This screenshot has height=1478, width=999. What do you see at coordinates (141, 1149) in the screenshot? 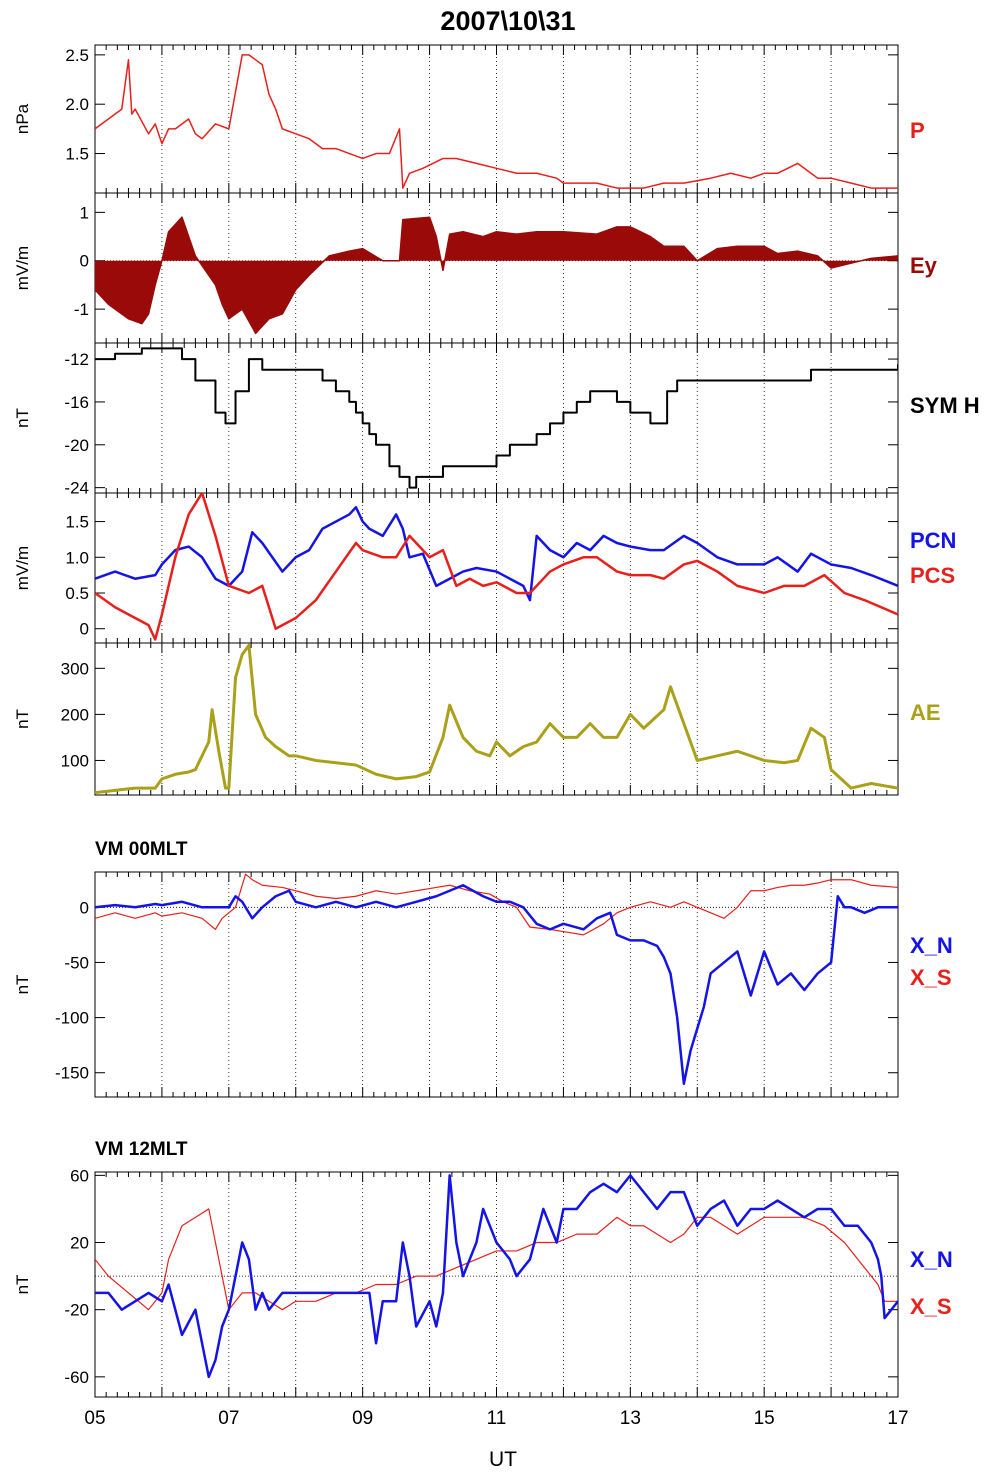
I see `panel-title: VM 12MLT` at bounding box center [141, 1149].